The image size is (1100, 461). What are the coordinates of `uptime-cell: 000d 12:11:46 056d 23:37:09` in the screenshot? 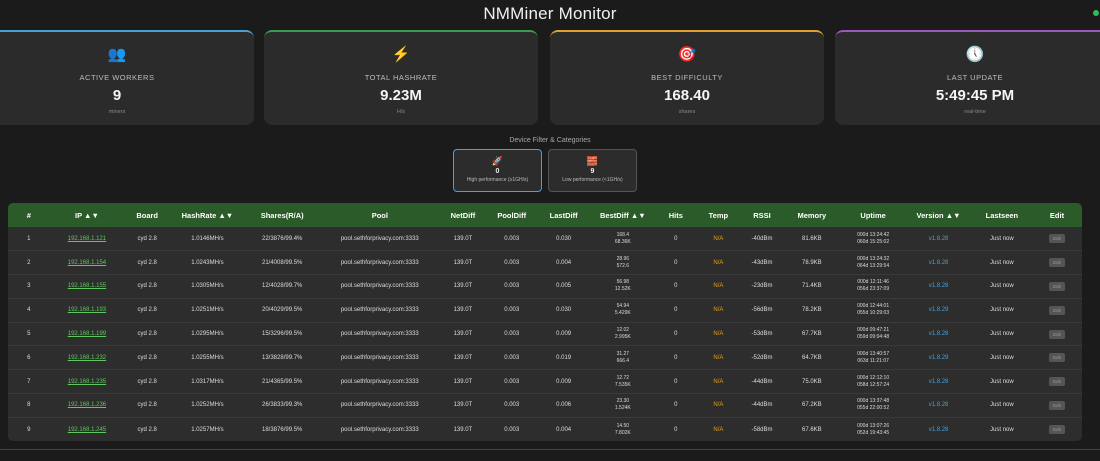 It's located at (873, 286).